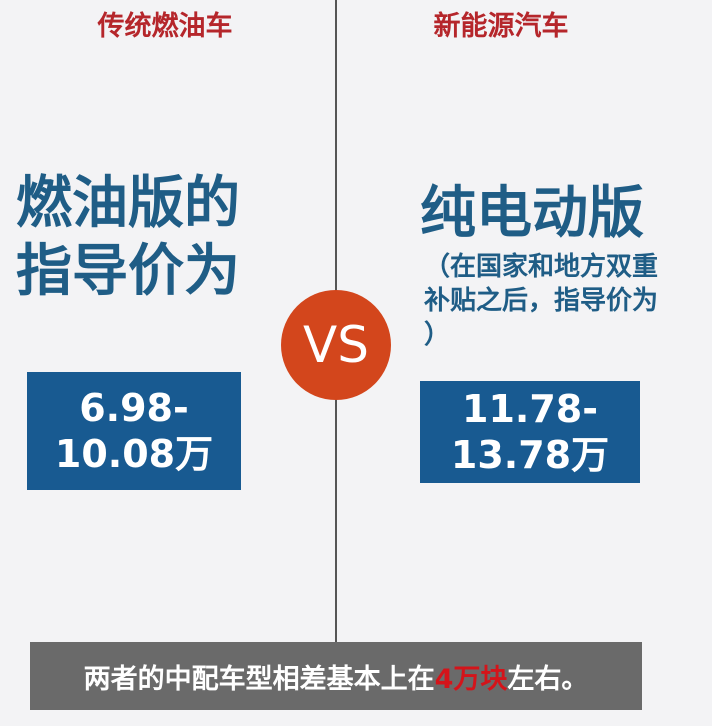 The height and width of the screenshot is (726, 712). I want to click on left-price-line: 6.98-, so click(134, 408).